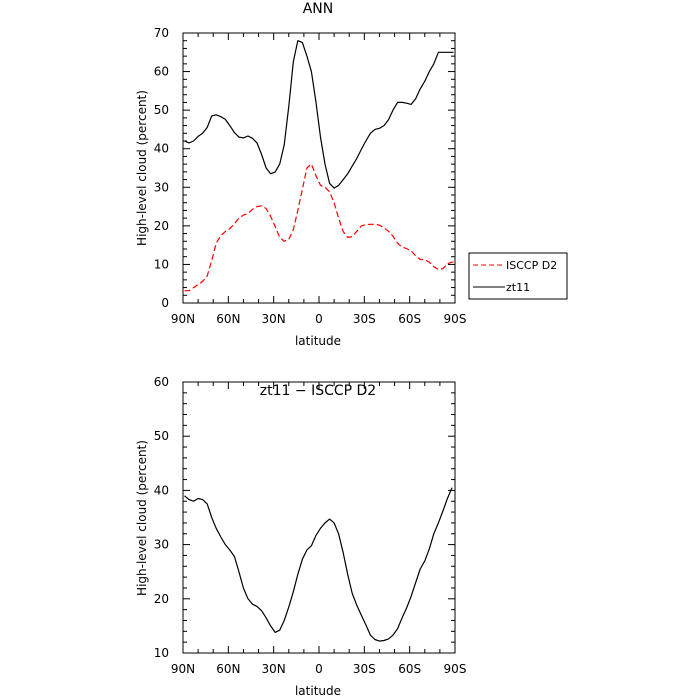 The image size is (700, 700). What do you see at coordinates (318, 391) in the screenshot?
I see `panel-title-difference: zt11 − ISCCP D2` at bounding box center [318, 391].